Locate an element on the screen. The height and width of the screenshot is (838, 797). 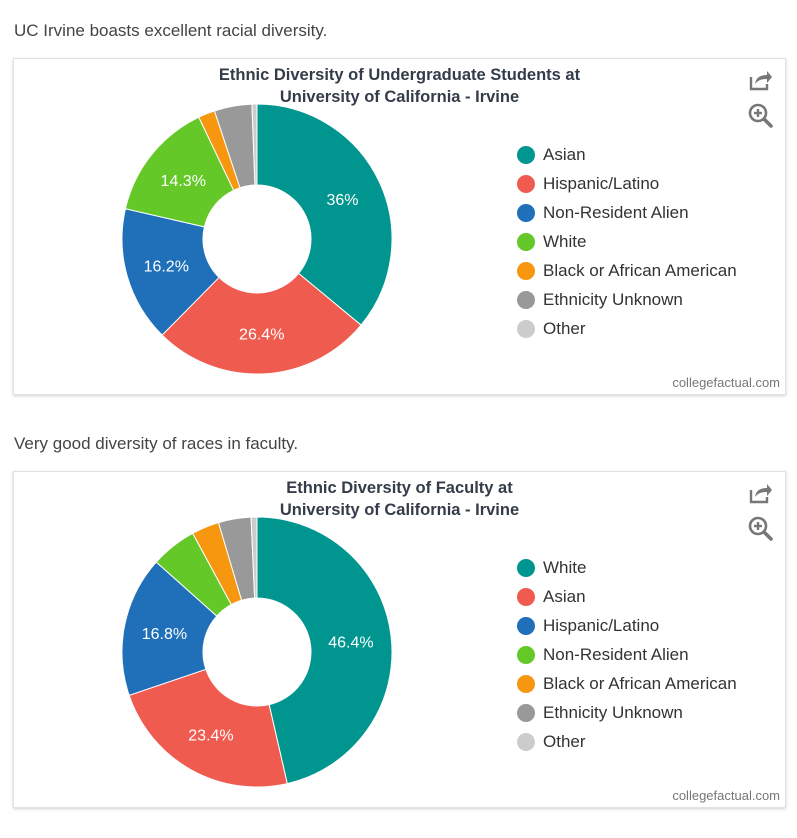
data-label-asian: 36% is located at coordinates (342, 200).